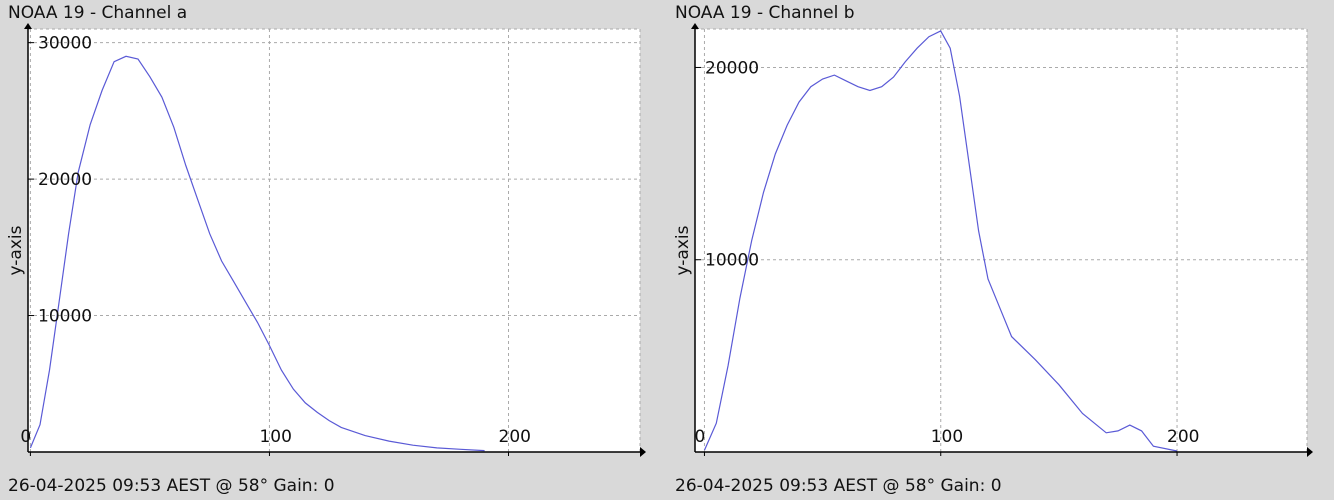 This screenshot has height=500, width=1334. What do you see at coordinates (65, 44) in the screenshot?
I see `y-tick-label: 30000` at bounding box center [65, 44].